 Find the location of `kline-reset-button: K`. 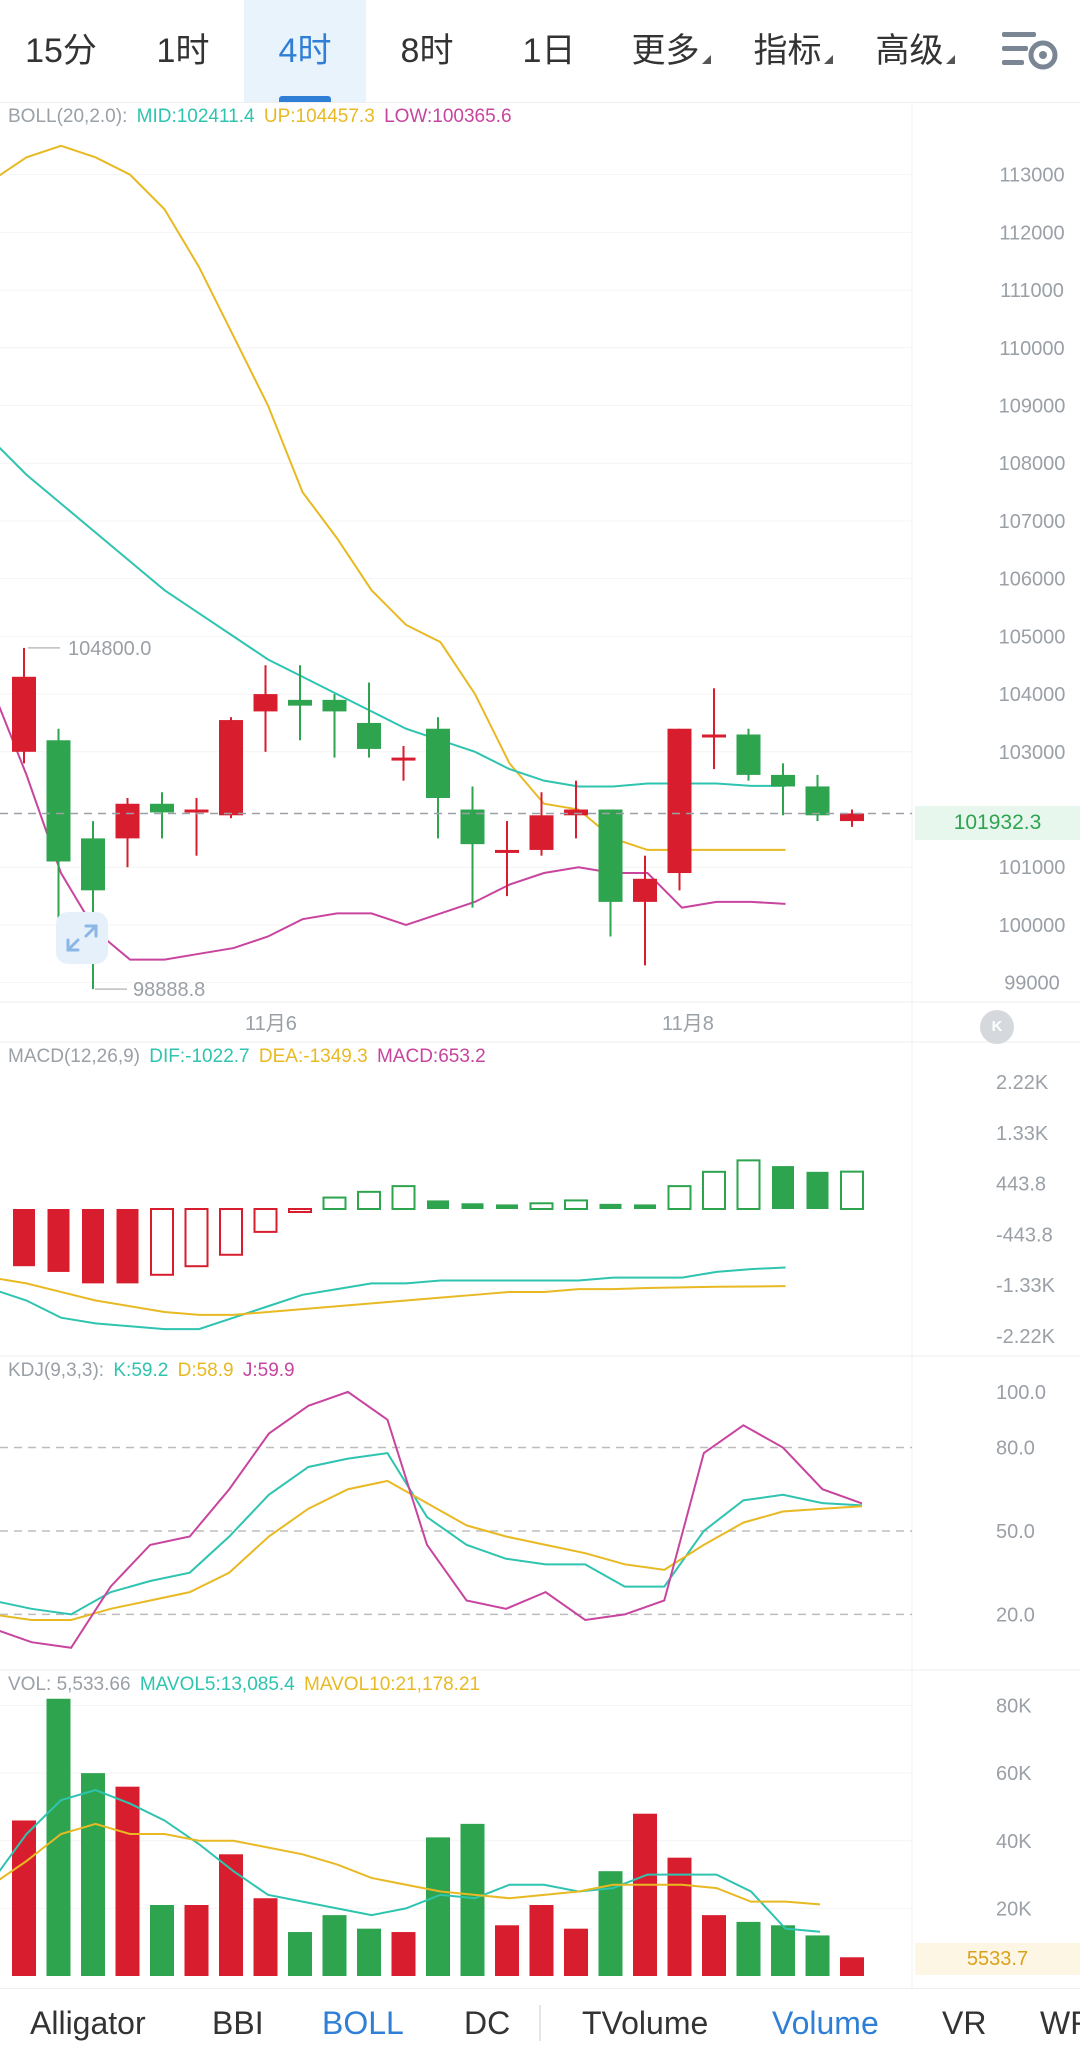

kline-reset-button: K is located at coordinates (997, 1027).